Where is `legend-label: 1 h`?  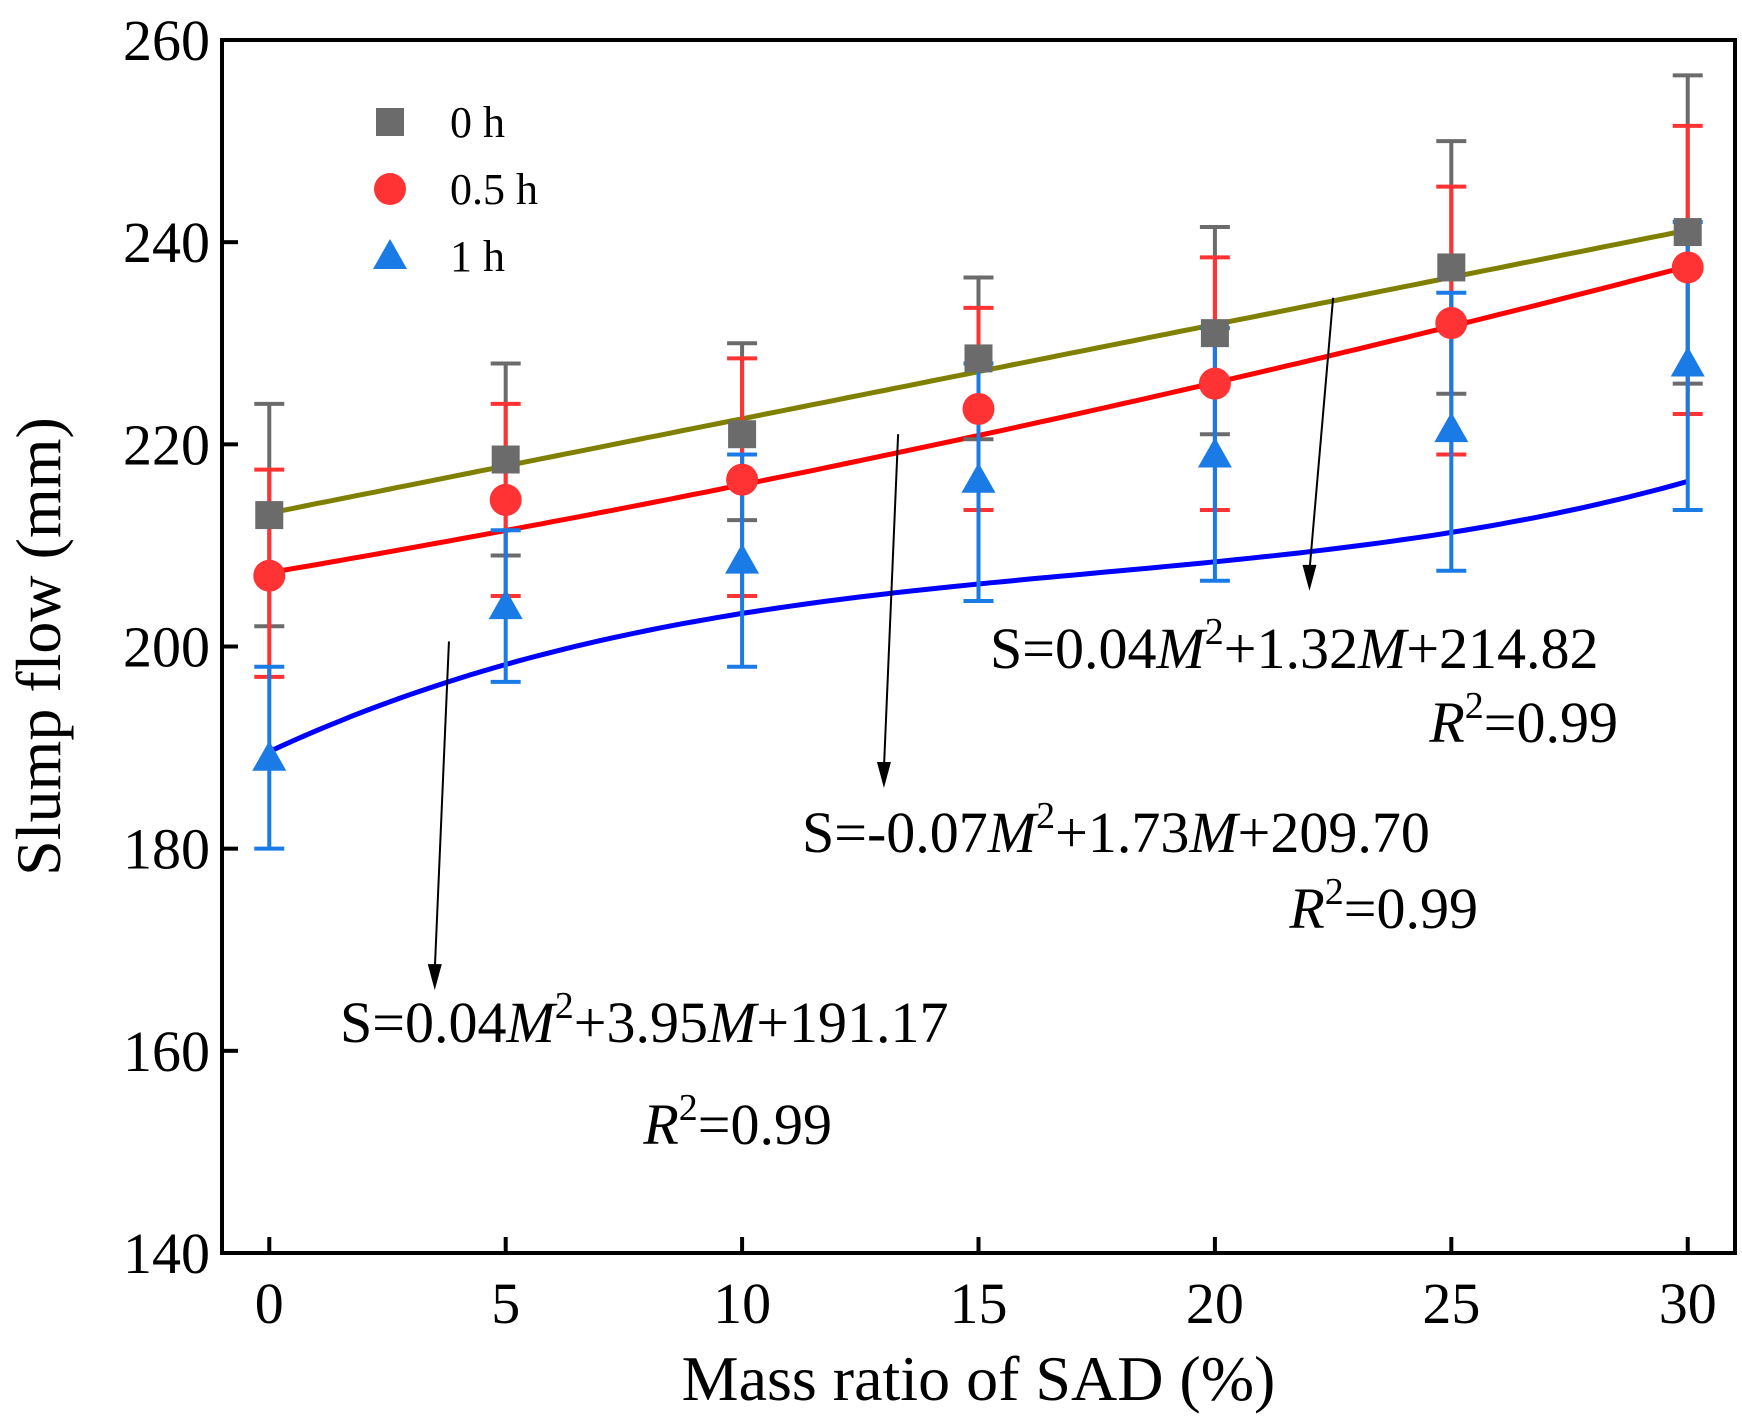
legend-label: 1 h is located at coordinates (477, 256).